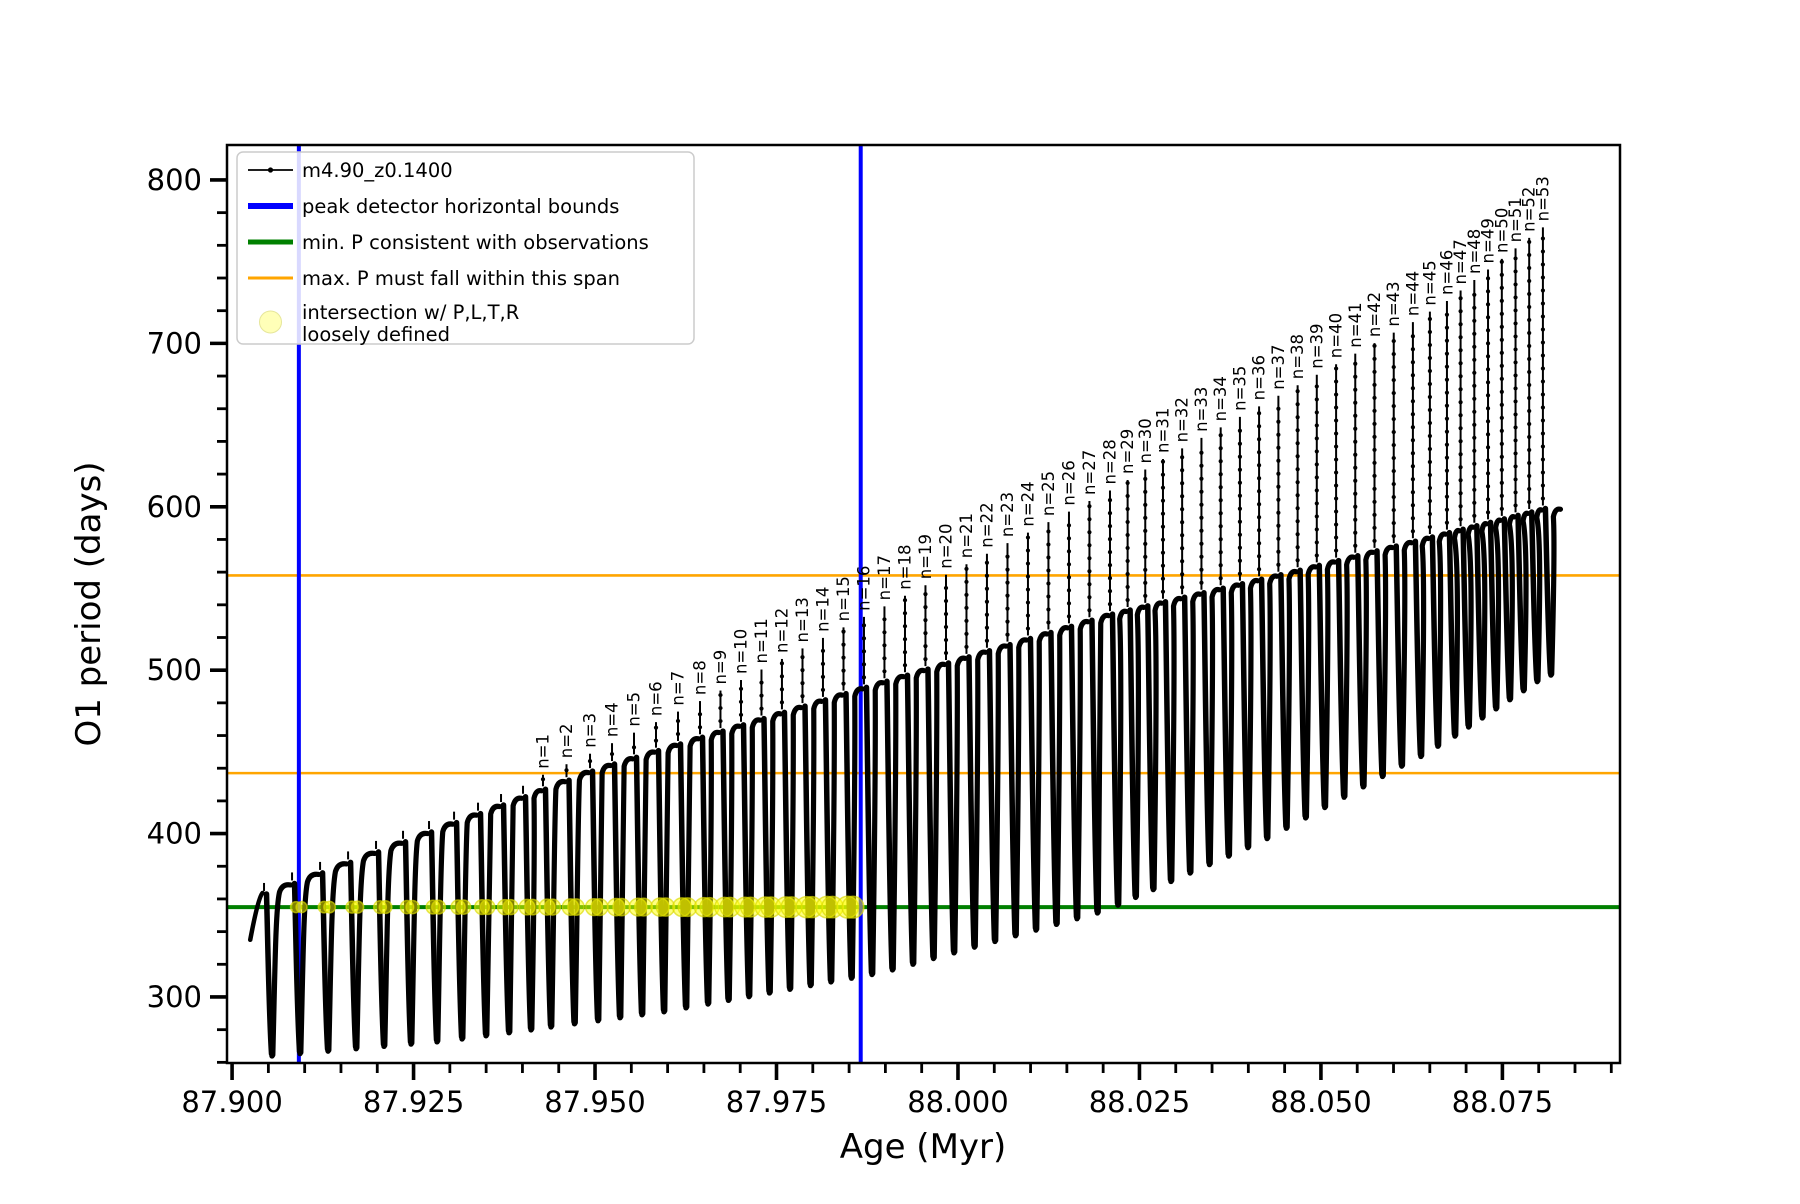 The width and height of the screenshot is (1800, 1204). I want to click on svg-text: n=30, so click(1145, 440).